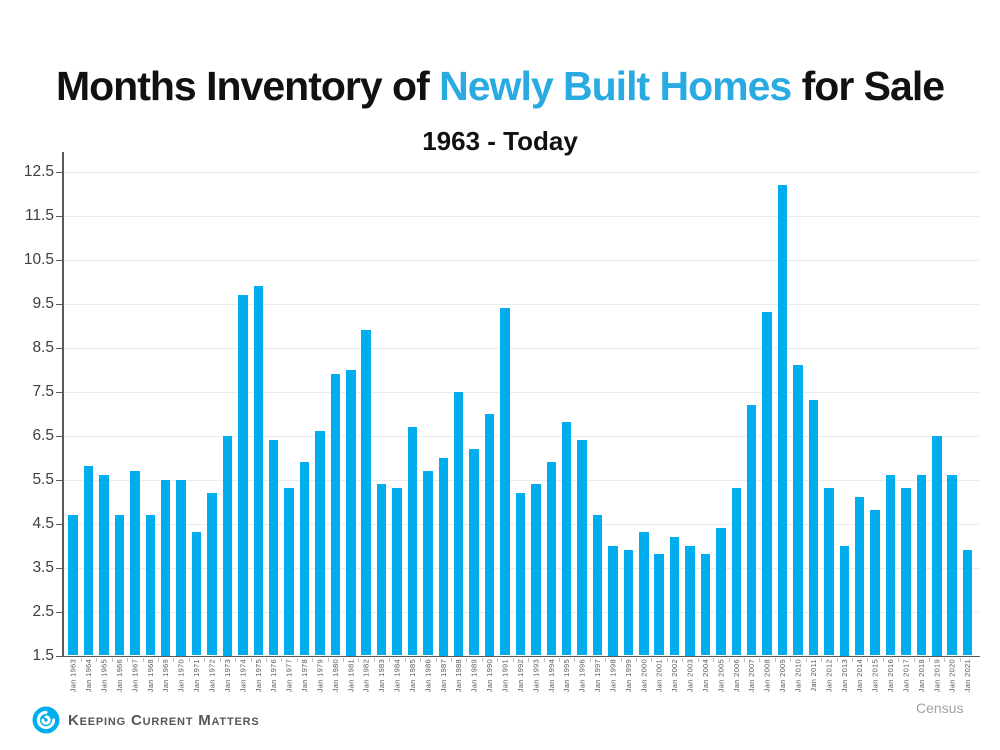 Image resolution: width=1000 pixels, height=750 pixels. I want to click on x-axis-label: Jan 2019, so click(937, 676).